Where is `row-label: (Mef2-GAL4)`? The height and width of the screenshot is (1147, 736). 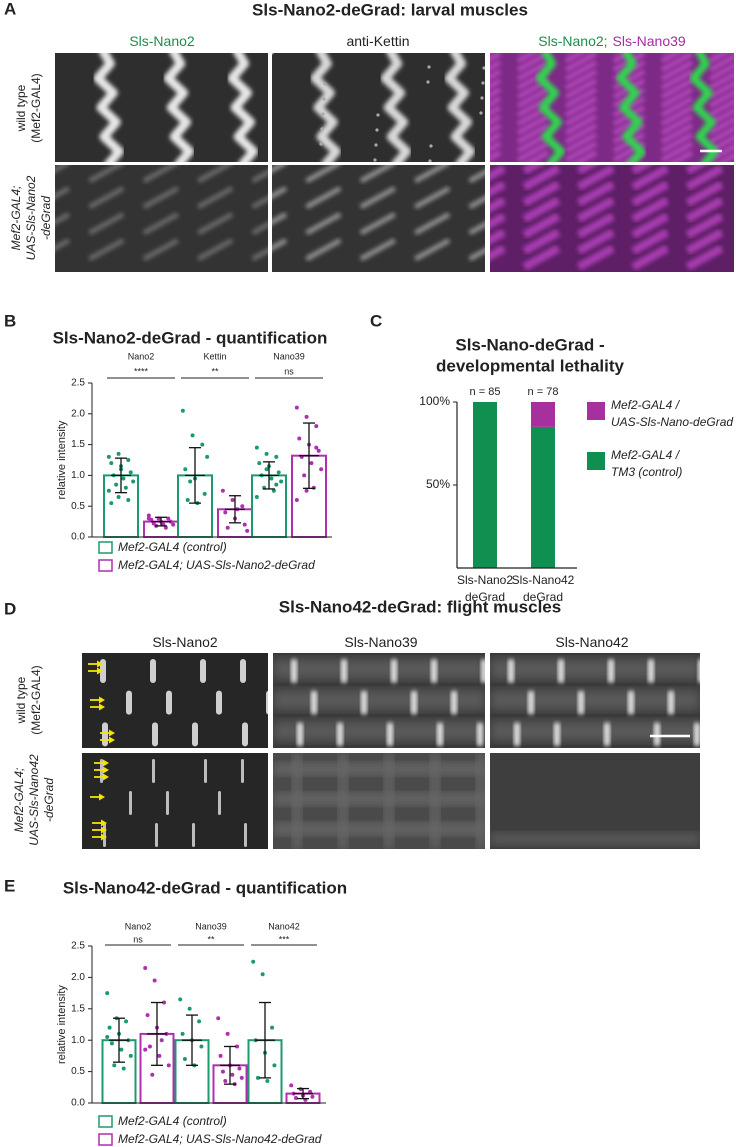
row-label: (Mef2-GAL4) is located at coordinates (36, 699).